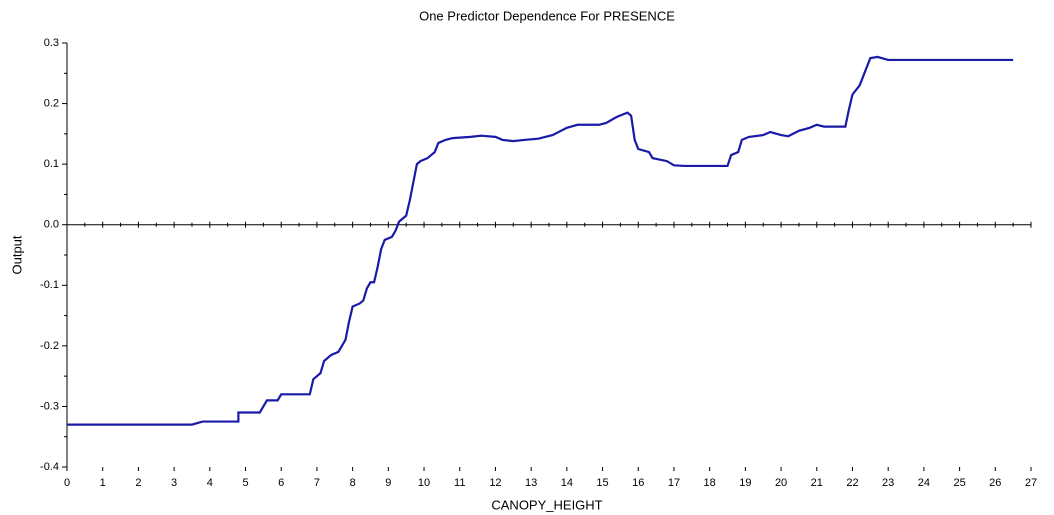  Describe the element at coordinates (138, 483) in the screenshot. I see `x-tick-label: 2` at that location.